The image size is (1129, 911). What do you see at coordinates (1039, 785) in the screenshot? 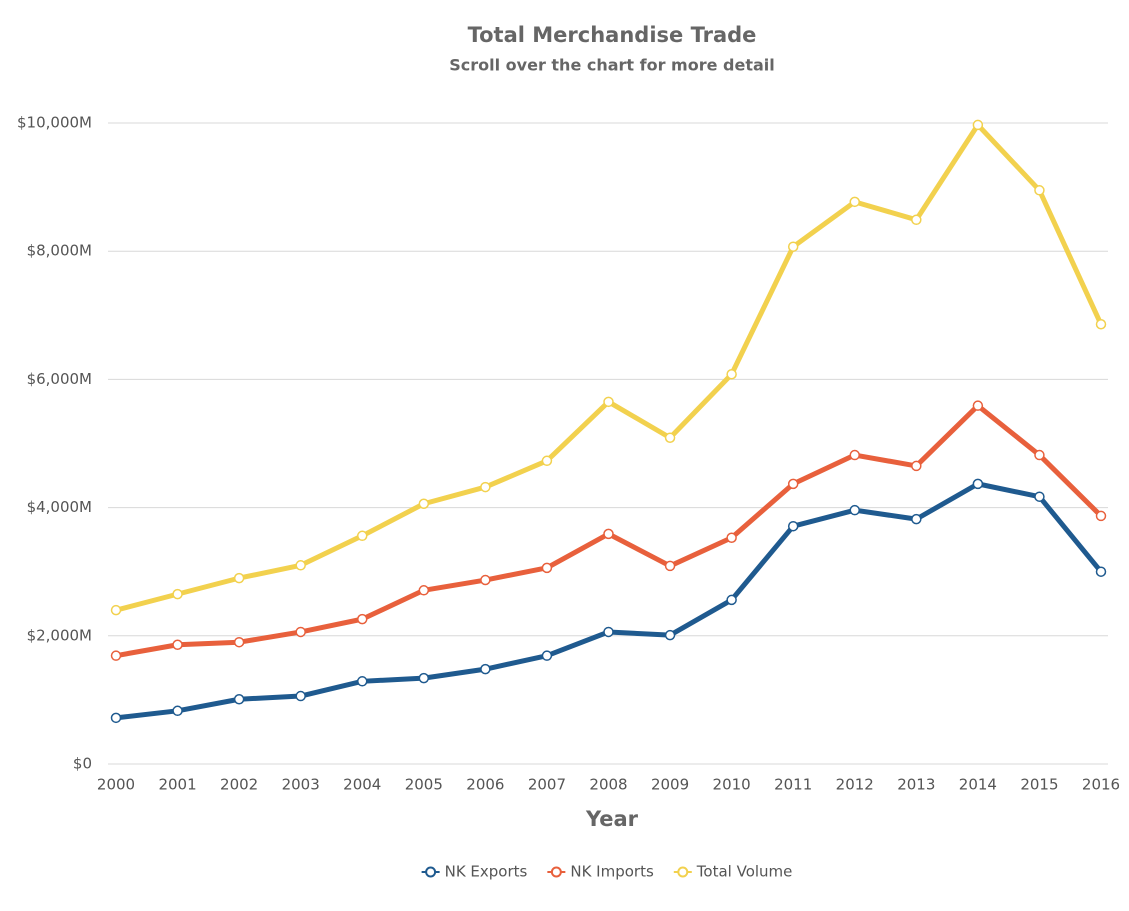
I see `x-tick-label: 2015` at bounding box center [1039, 785].